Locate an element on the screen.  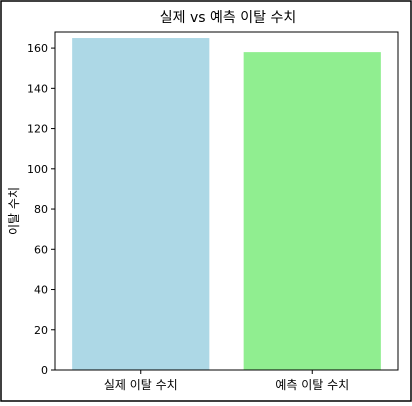
y-tick-label: 0 is located at coordinates (44, 370).